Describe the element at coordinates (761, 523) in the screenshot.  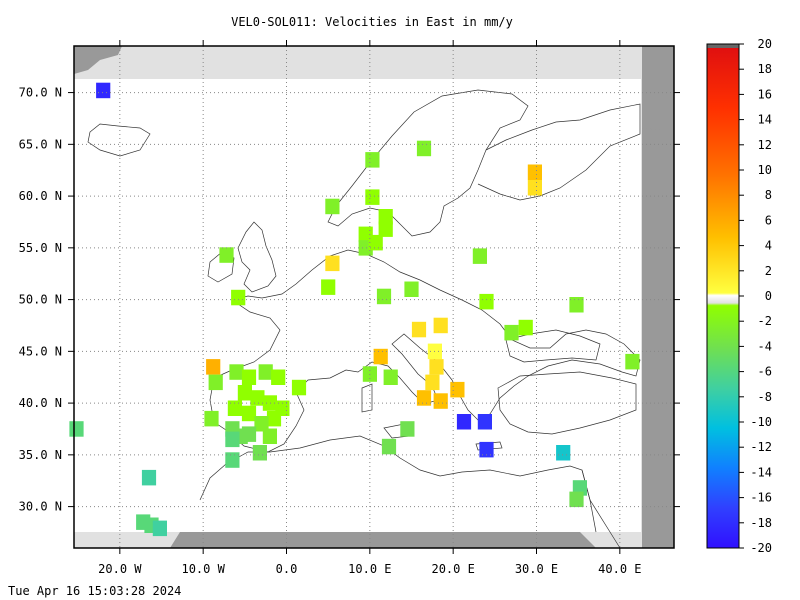
I see `colorbar-label: -18` at that location.